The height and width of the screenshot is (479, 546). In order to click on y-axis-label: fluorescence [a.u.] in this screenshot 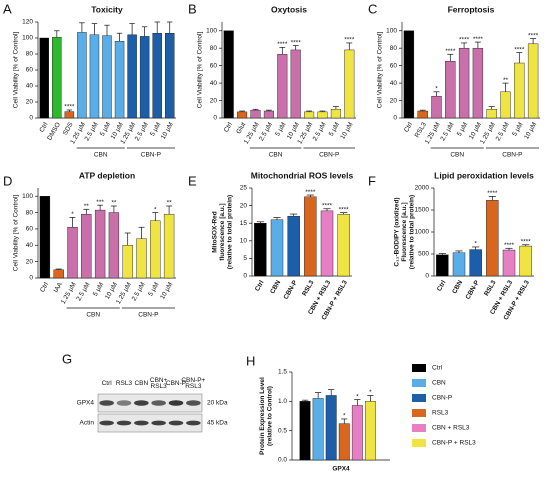, I will do `click(222, 231)`.